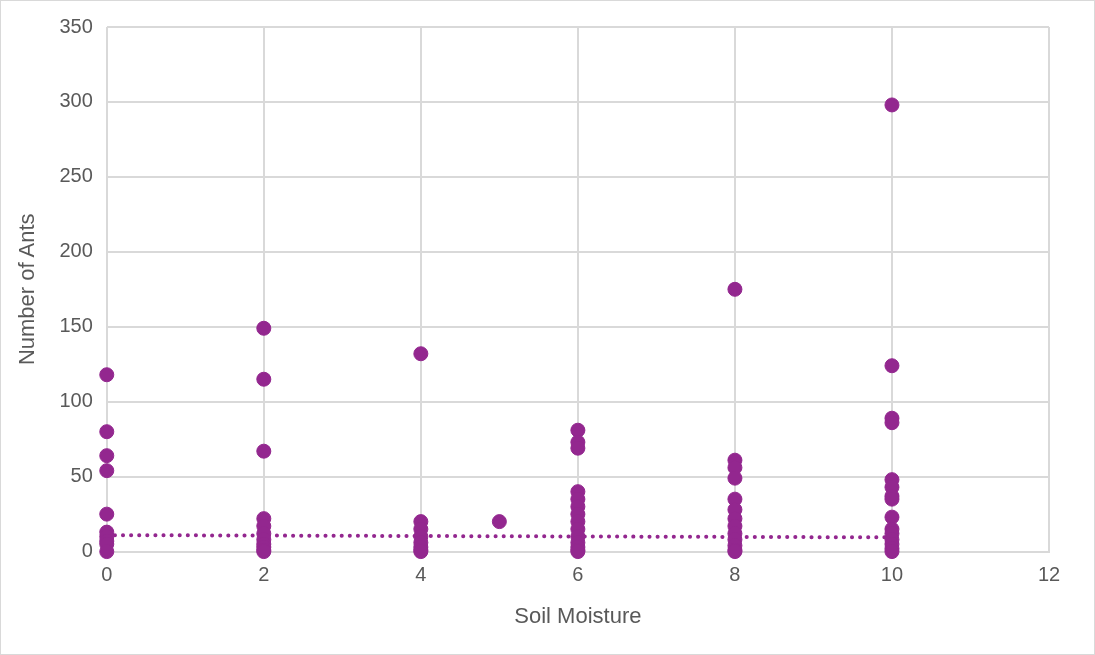 The width and height of the screenshot is (1095, 655). Describe the element at coordinates (87, 550) in the screenshot. I see `y-tick-label: 0` at that location.